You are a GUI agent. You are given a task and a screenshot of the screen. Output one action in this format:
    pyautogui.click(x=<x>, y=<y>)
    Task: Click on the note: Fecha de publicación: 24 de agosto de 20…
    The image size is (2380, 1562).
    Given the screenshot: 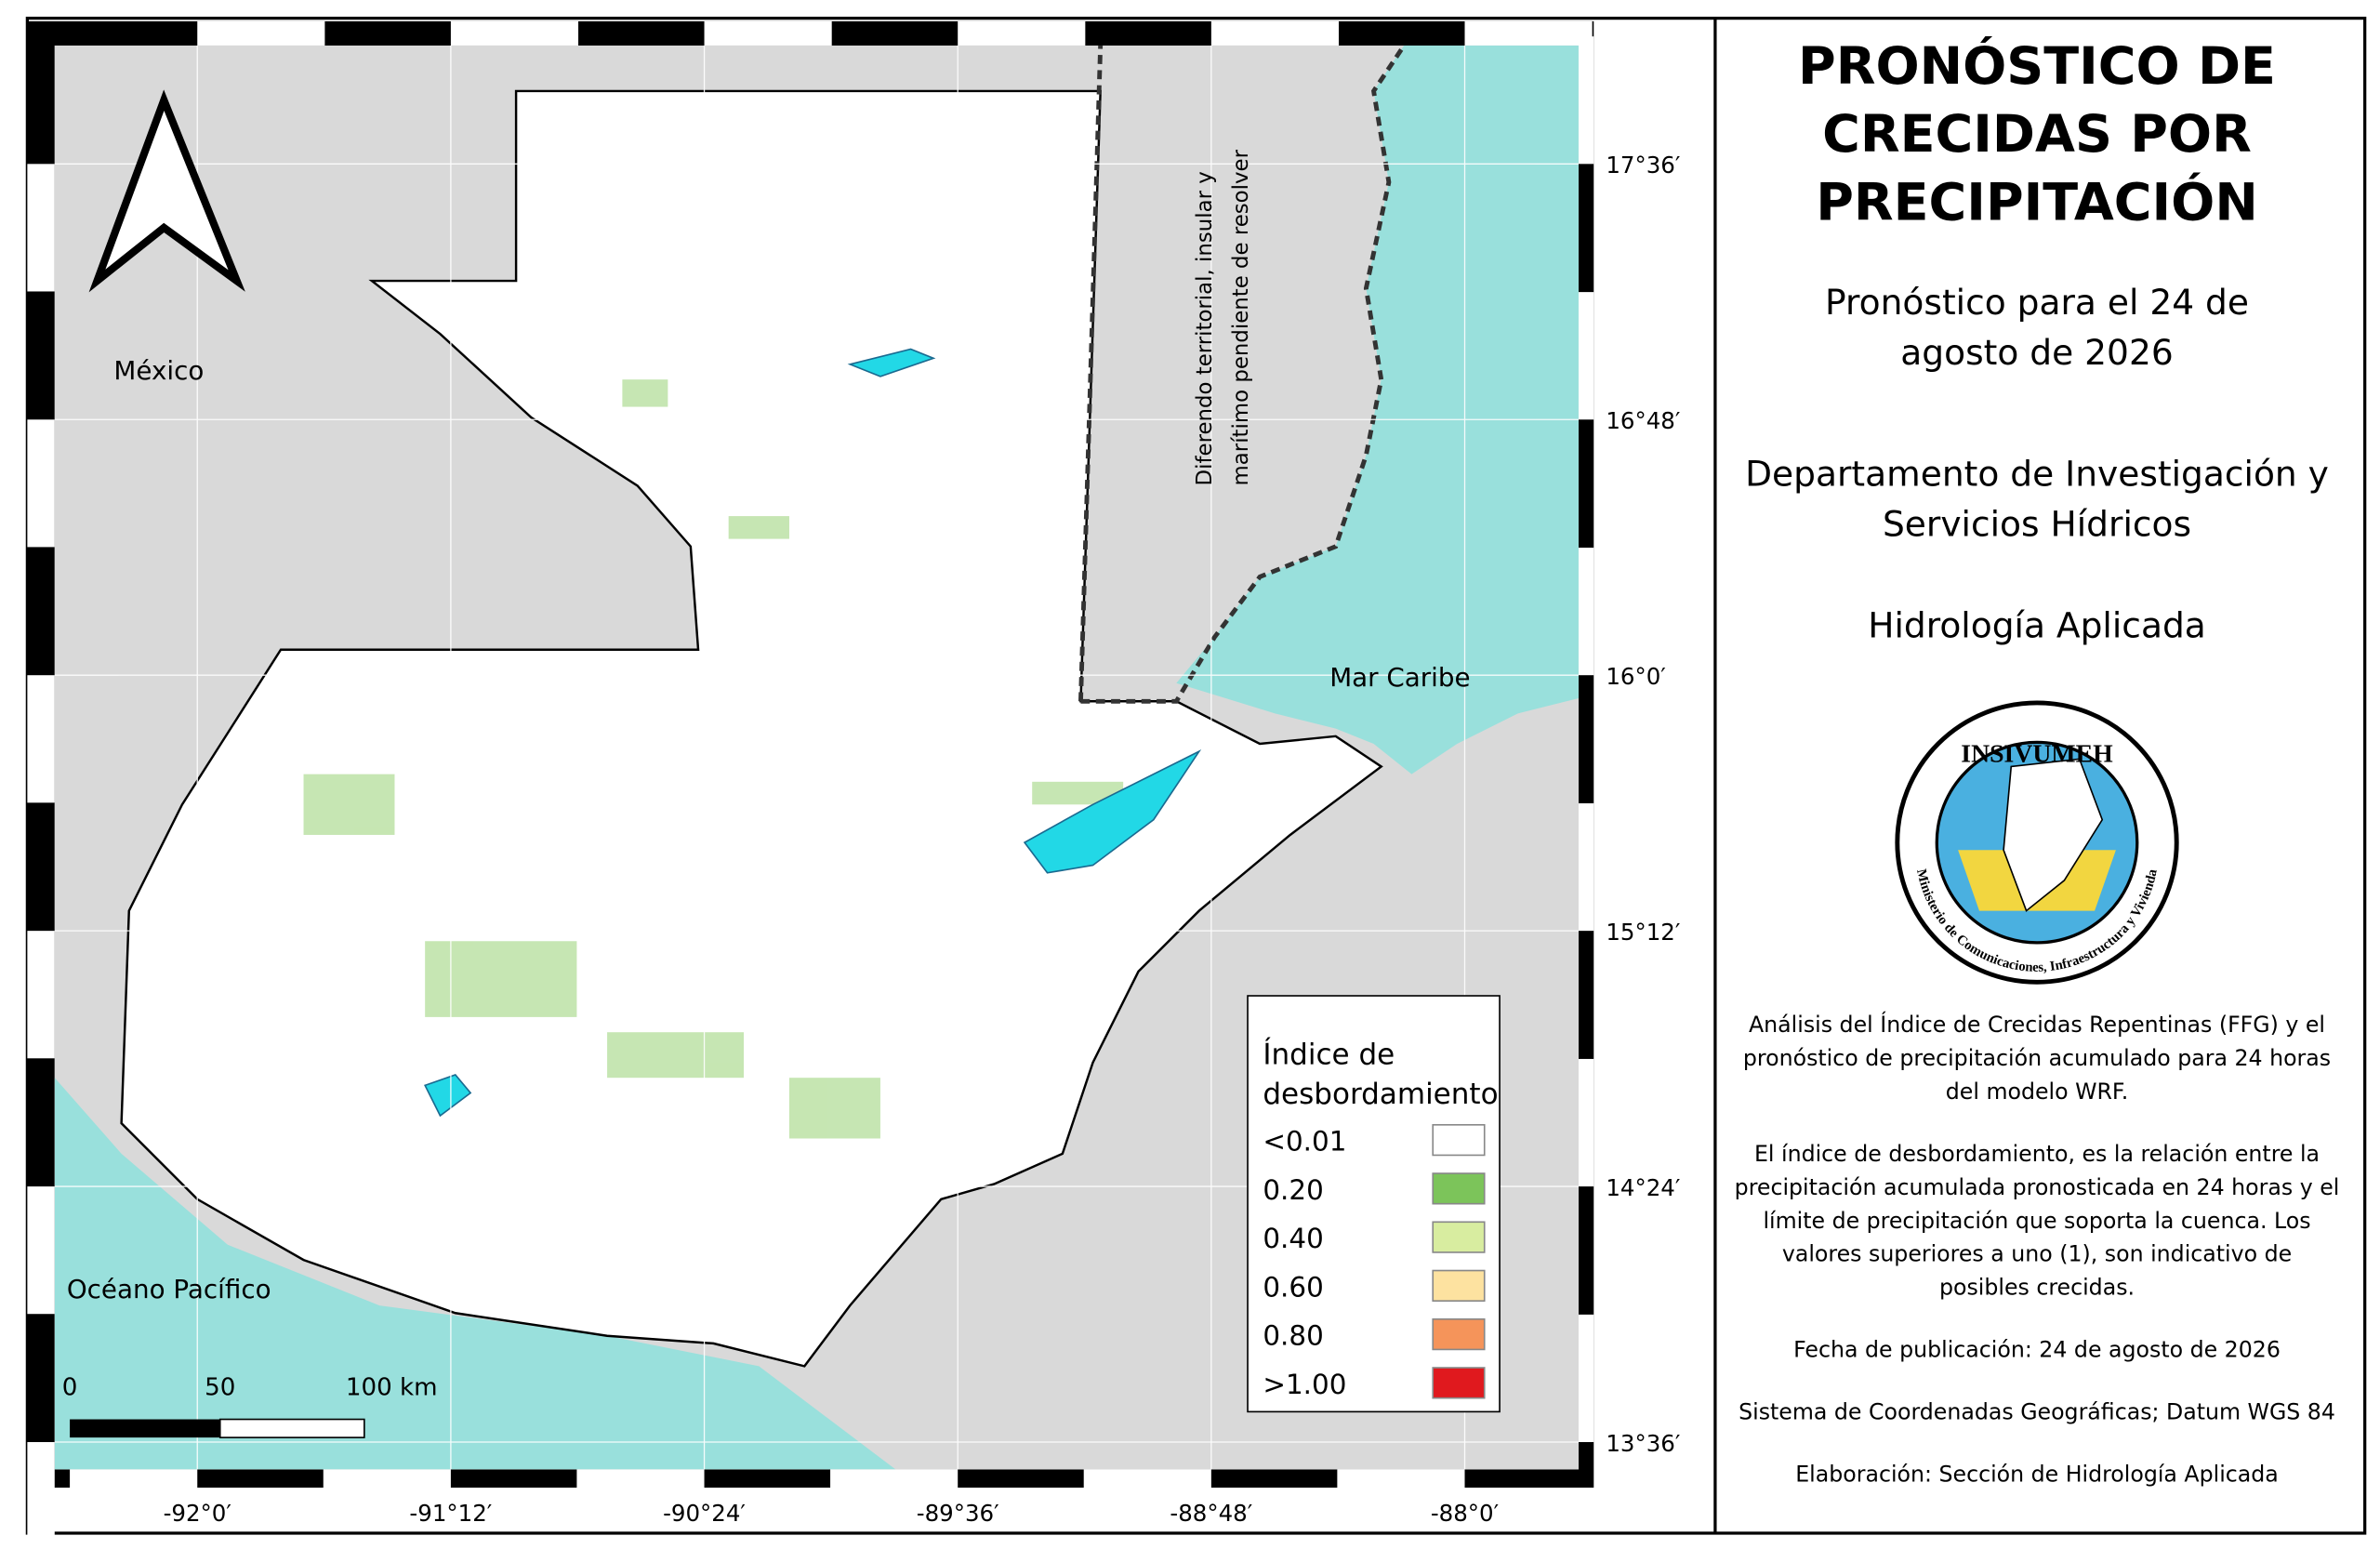 What is the action you would take?
    pyautogui.click(x=2037, y=1350)
    